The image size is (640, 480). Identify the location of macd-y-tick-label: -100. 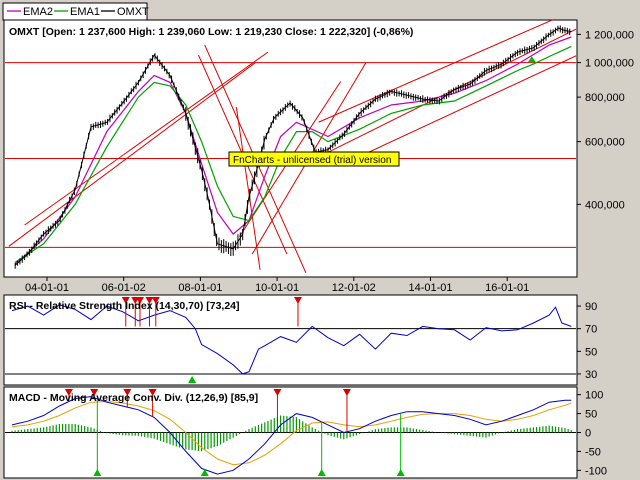
(596, 471).